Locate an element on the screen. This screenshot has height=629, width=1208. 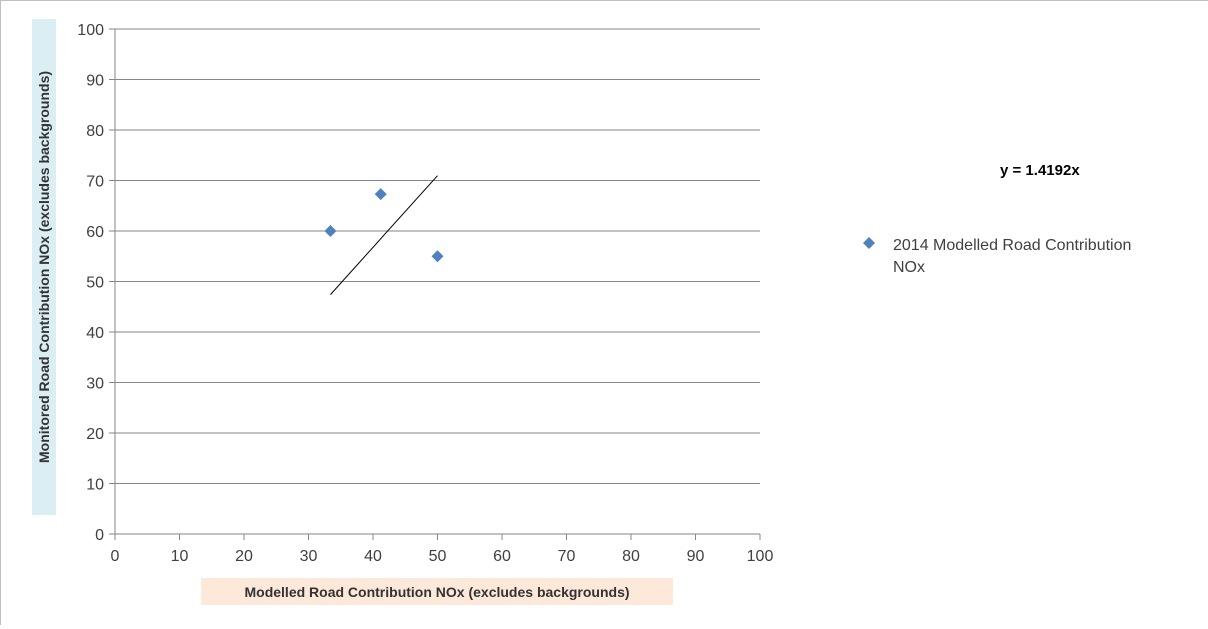
y-tick-label: 40 is located at coordinates (95, 333).